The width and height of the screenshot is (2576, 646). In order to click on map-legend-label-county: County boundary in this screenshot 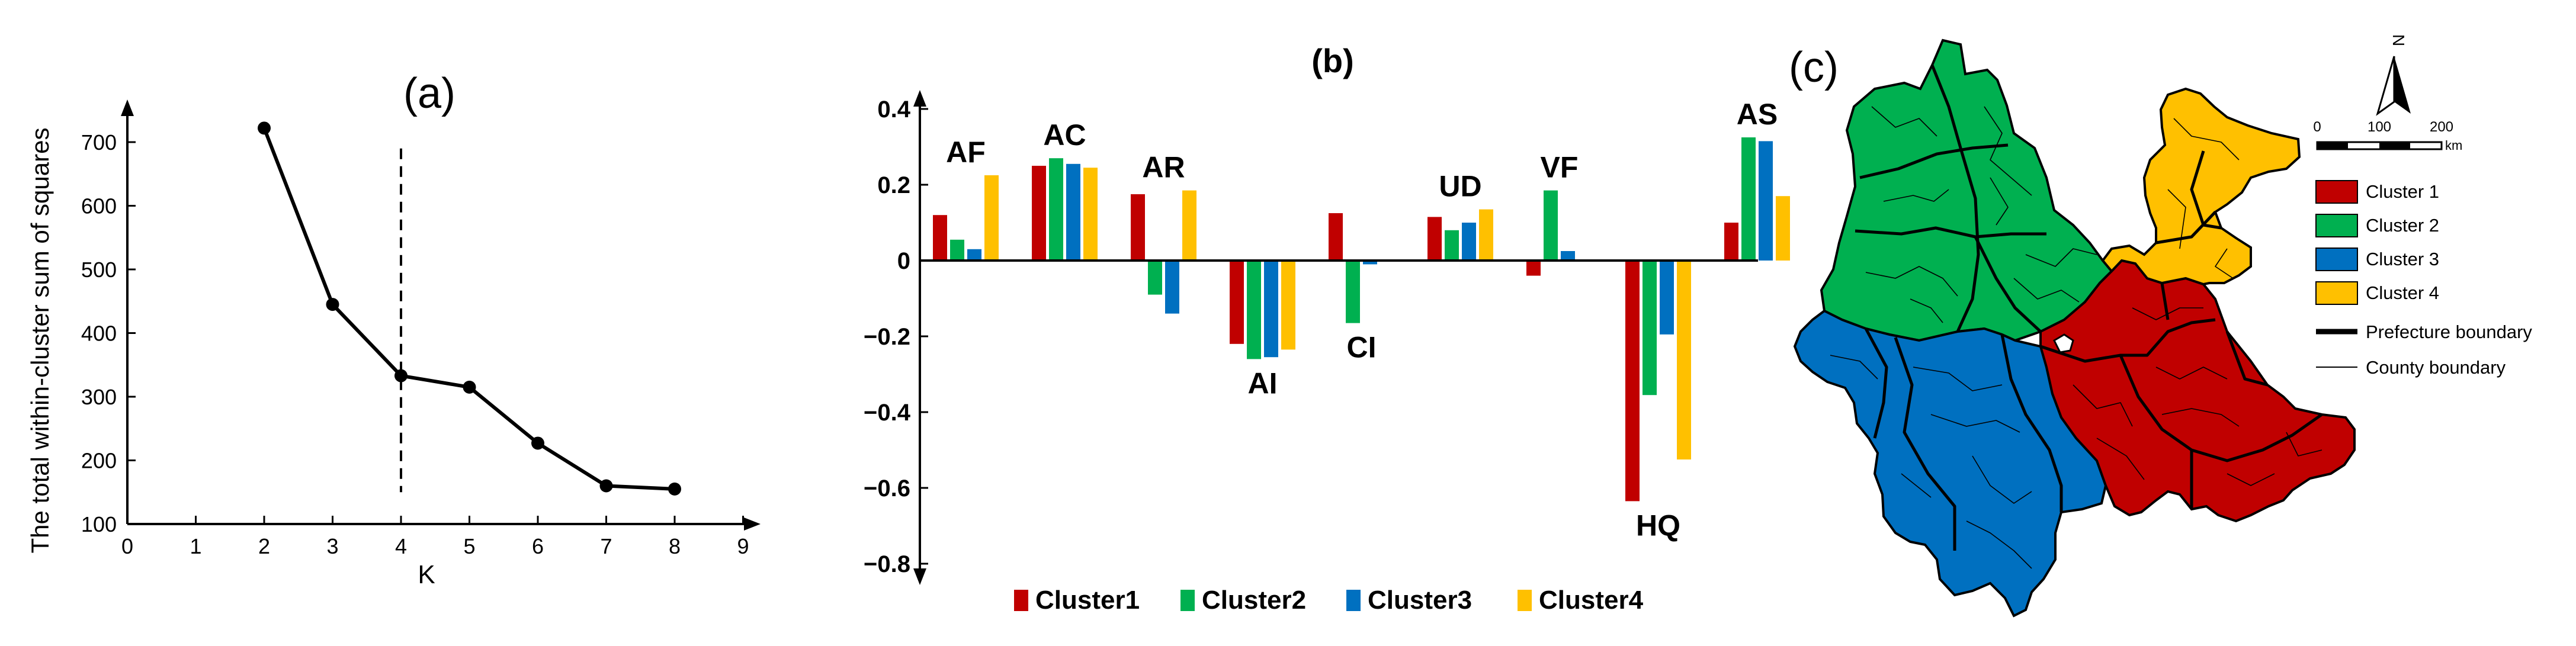, I will do `click(2436, 367)`.